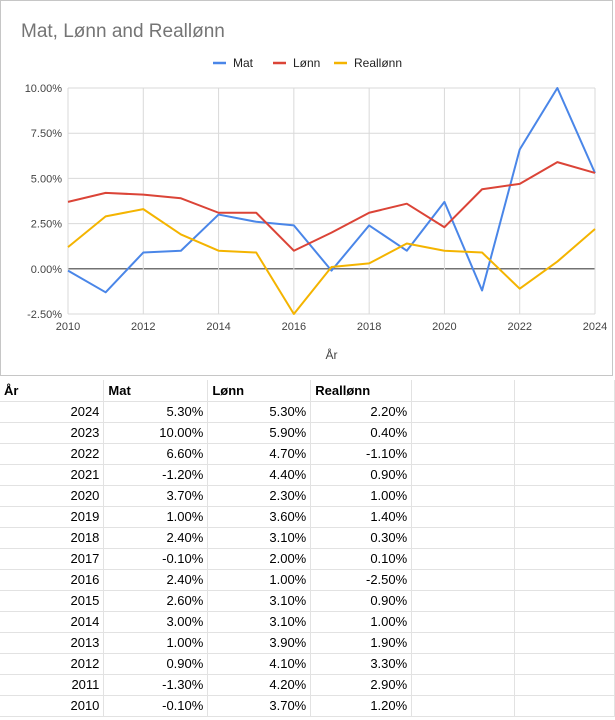 This screenshot has height=720, width=615. Describe the element at coordinates (156, 454) in the screenshot. I see `cell-mat: 6.60%` at that location.